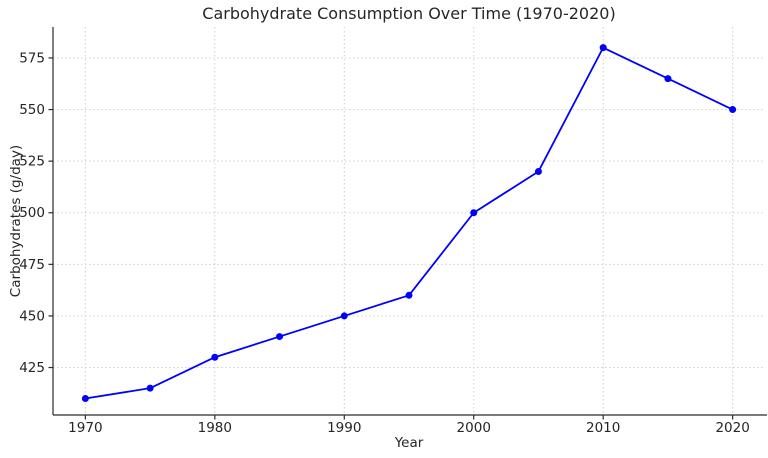  I want to click on x-axis-tick-label: 2000, so click(474, 428).